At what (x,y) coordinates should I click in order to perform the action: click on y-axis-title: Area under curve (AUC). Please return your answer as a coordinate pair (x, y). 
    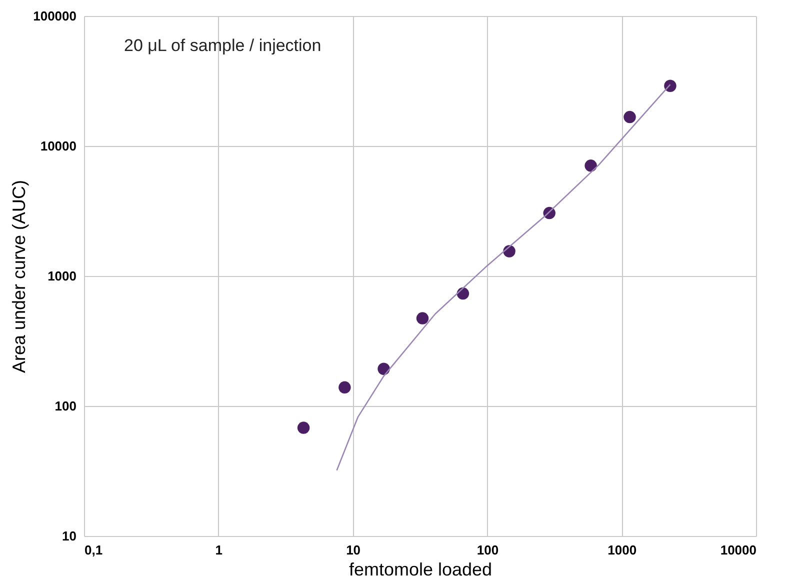
    Looking at the image, I should click on (19, 277).